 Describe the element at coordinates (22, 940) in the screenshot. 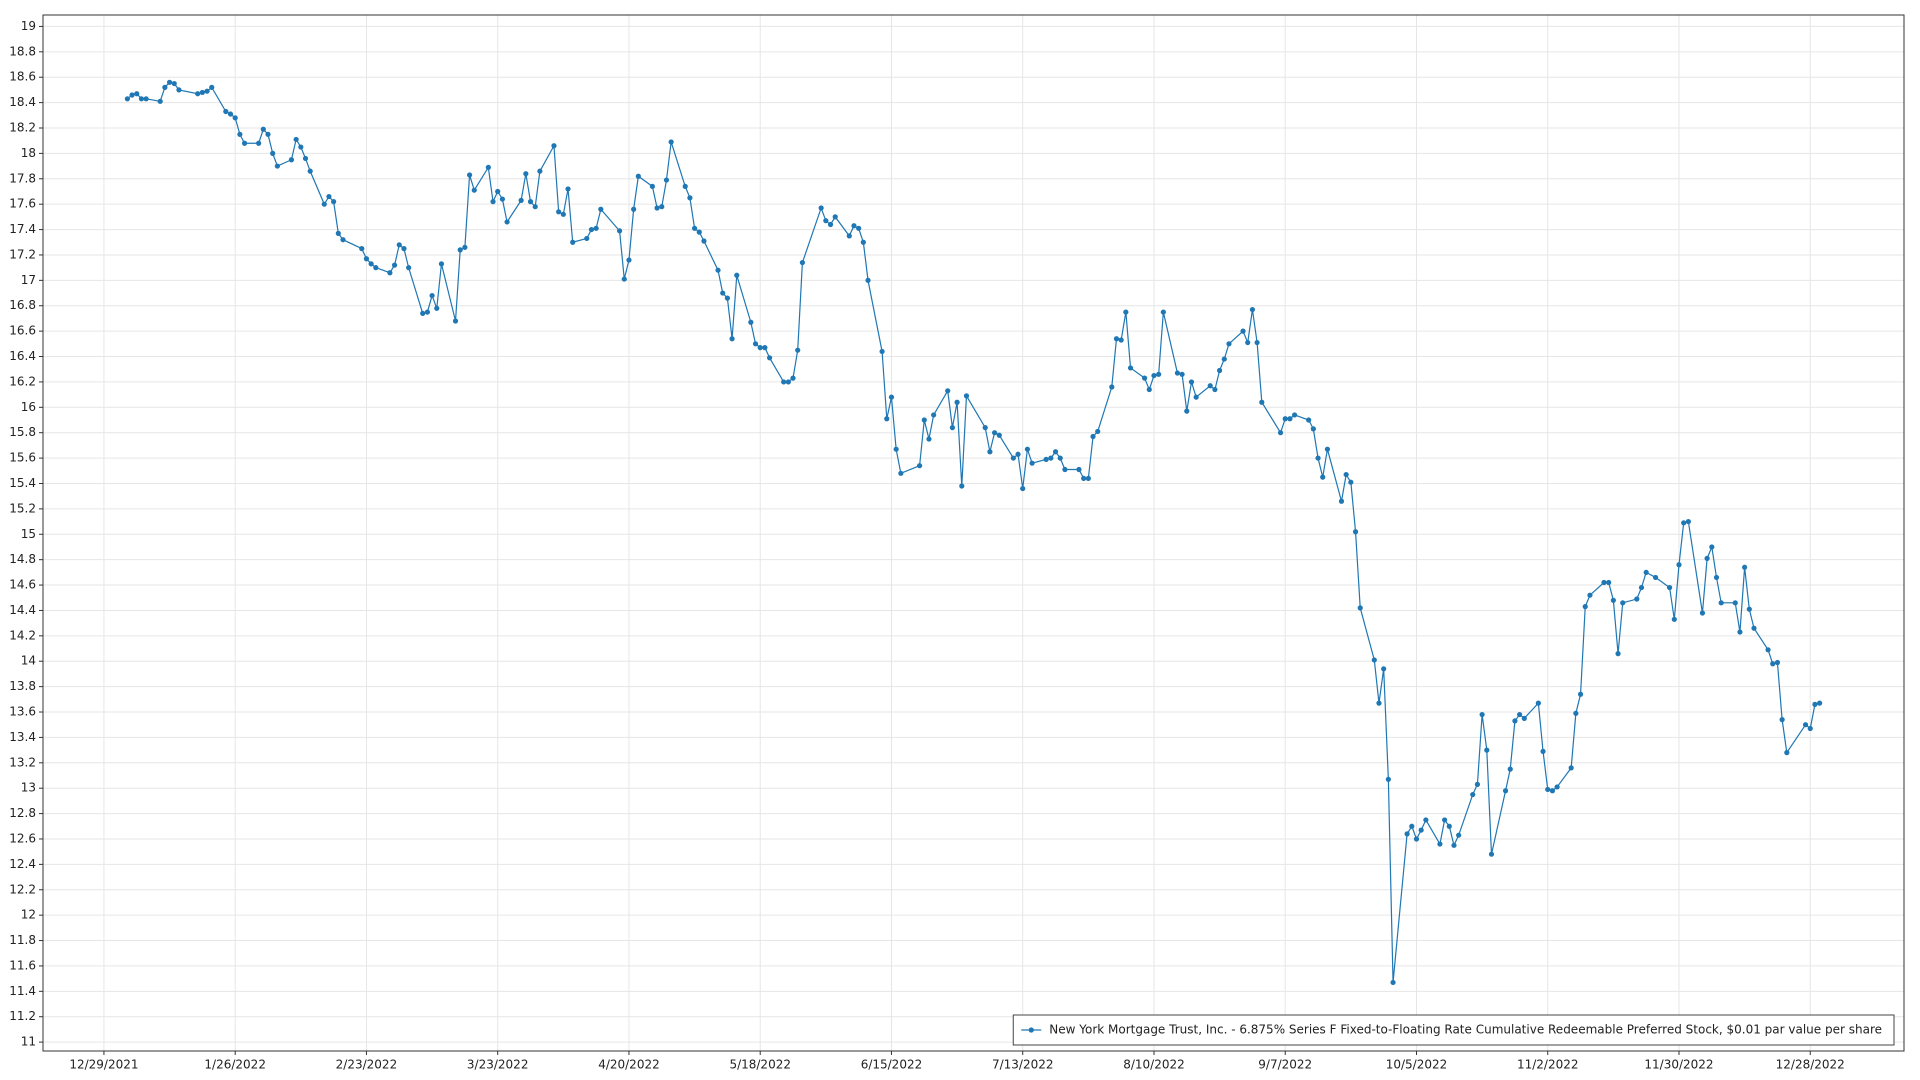

I see `y-tick-label: 11.8` at that location.